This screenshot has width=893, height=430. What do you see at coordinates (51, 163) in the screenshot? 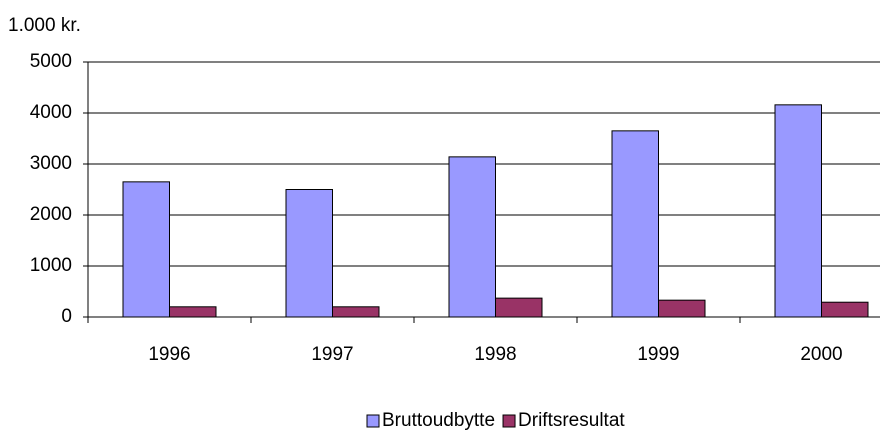
I see `y-tick-label: 3000` at bounding box center [51, 163].